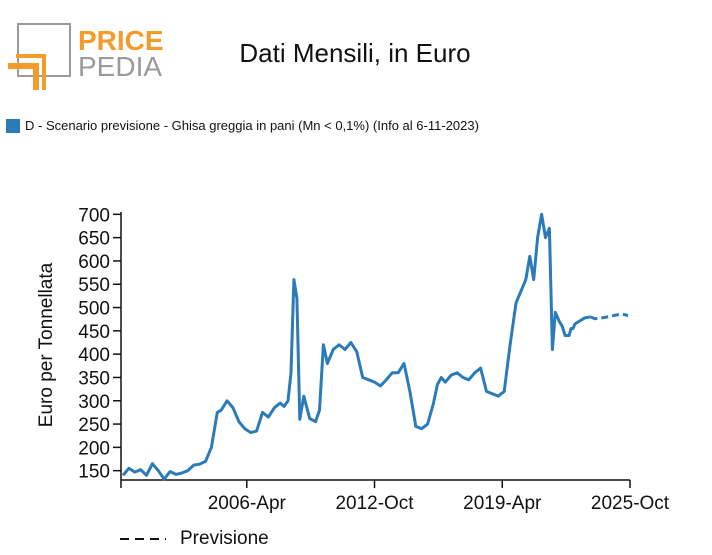 Image resolution: width=712 pixels, height=555 pixels. I want to click on x-tick-label: 2019-Apr, so click(502, 503).